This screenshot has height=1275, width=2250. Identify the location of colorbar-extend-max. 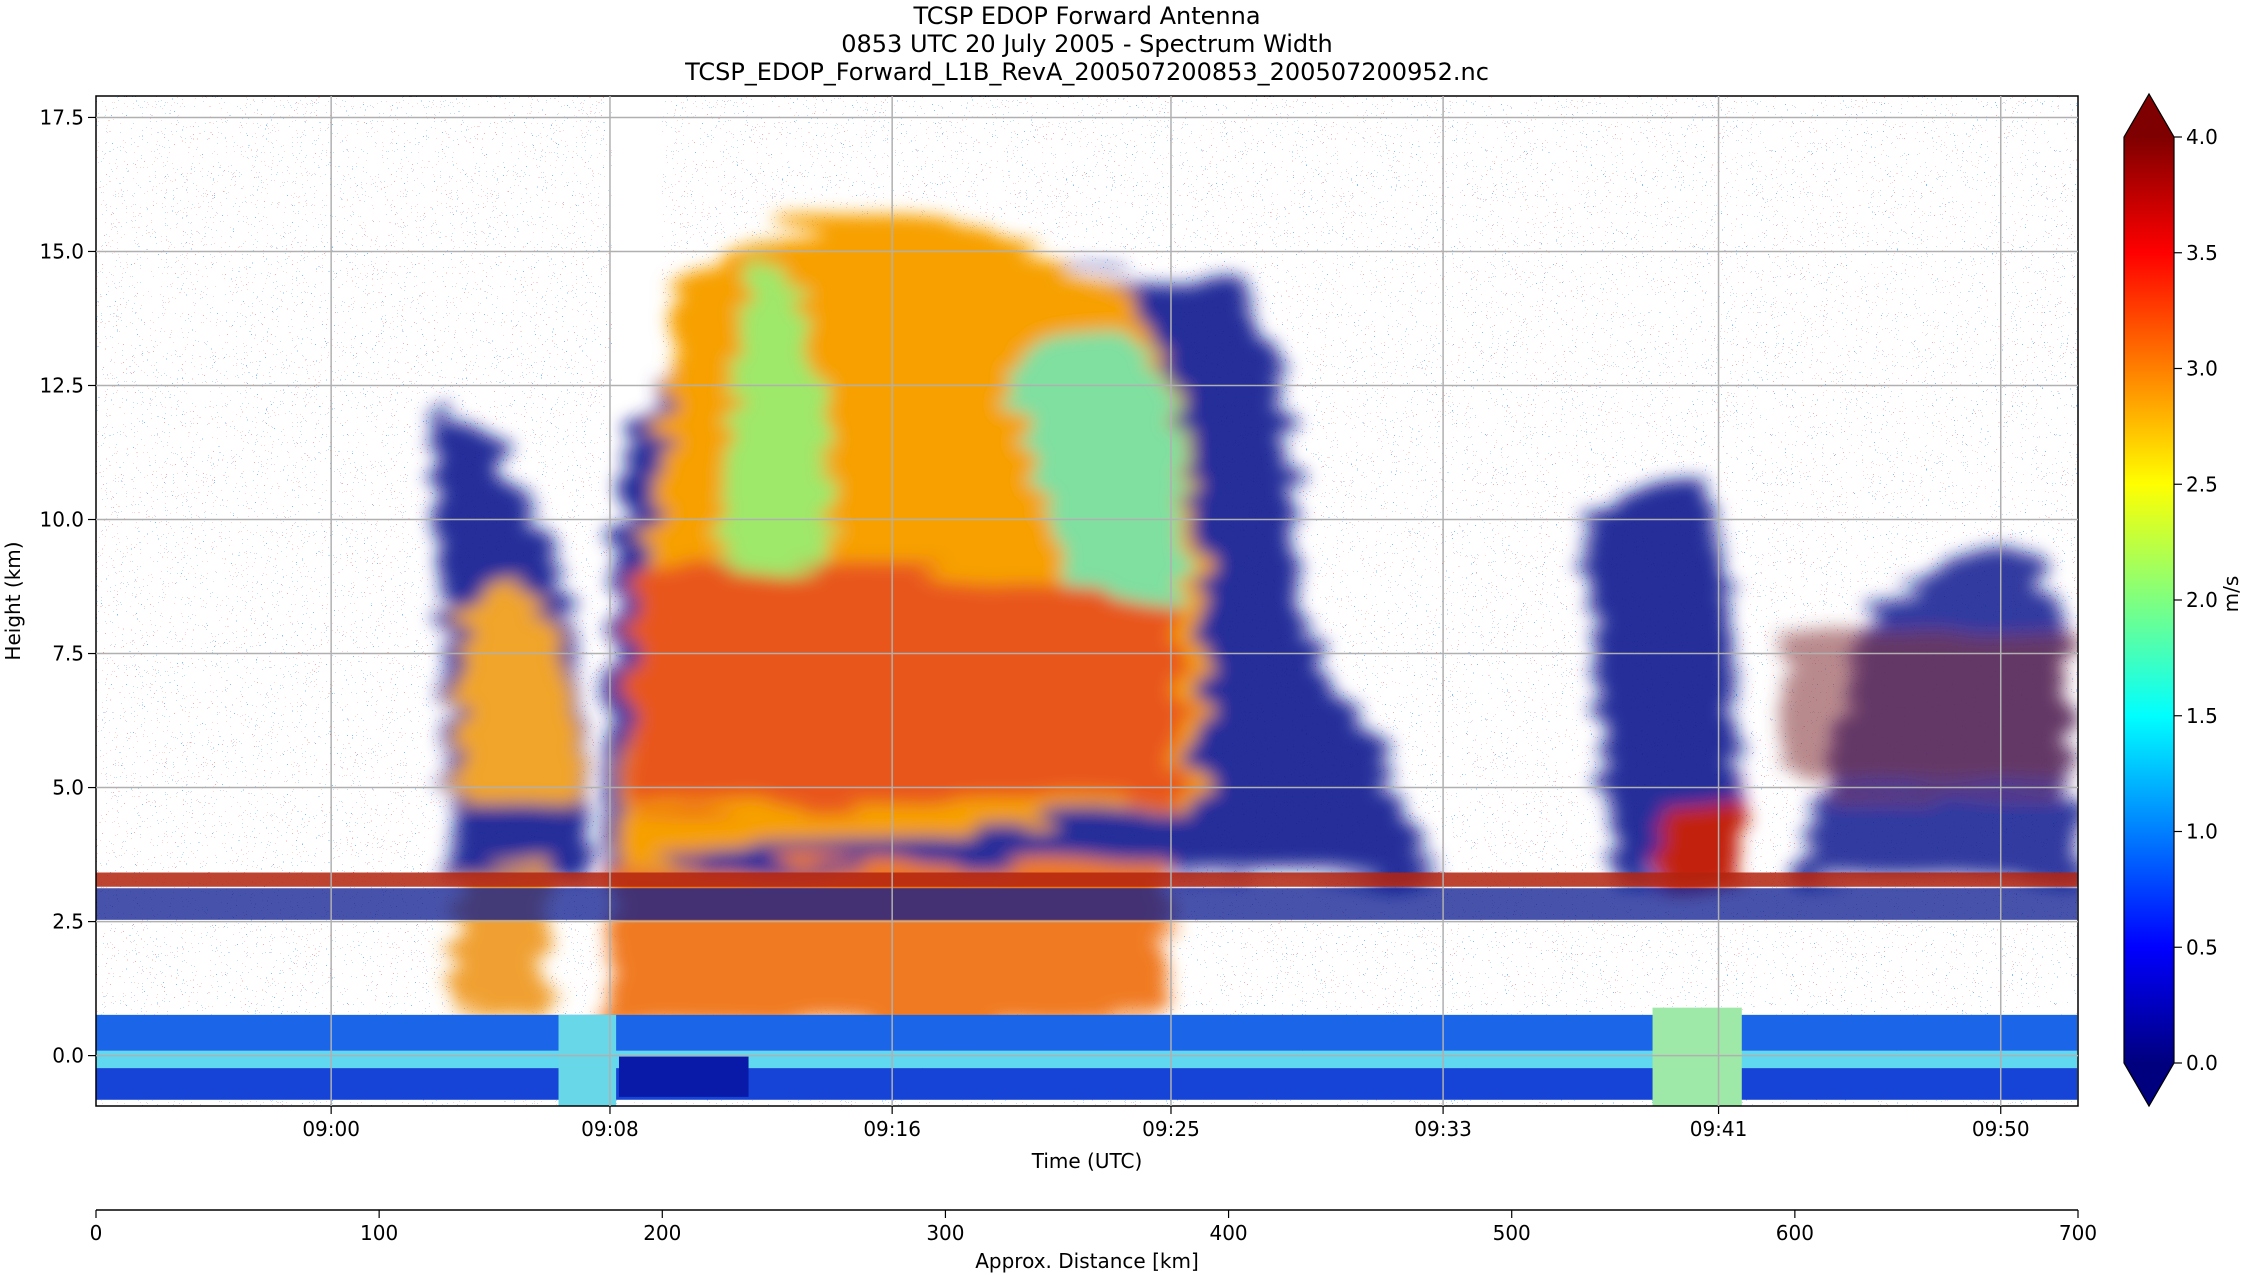
(2149, 115).